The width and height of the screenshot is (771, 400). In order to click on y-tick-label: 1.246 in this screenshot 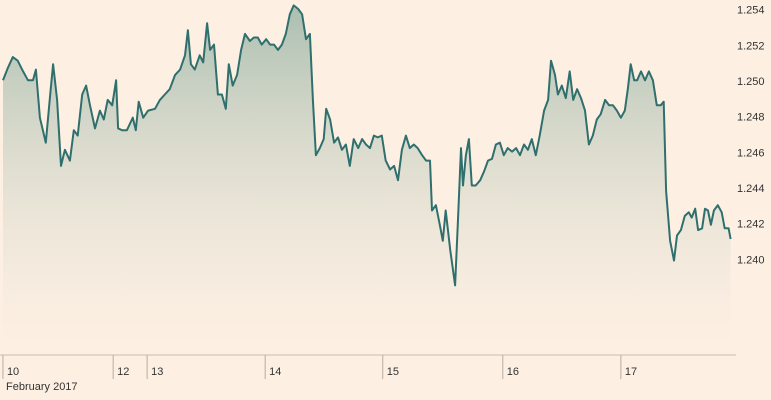, I will do `click(751, 153)`.